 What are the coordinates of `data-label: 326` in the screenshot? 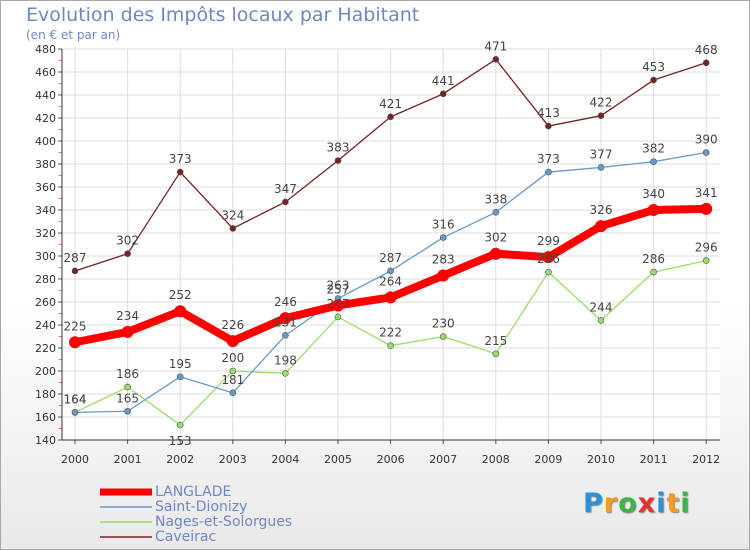 It's located at (601, 210).